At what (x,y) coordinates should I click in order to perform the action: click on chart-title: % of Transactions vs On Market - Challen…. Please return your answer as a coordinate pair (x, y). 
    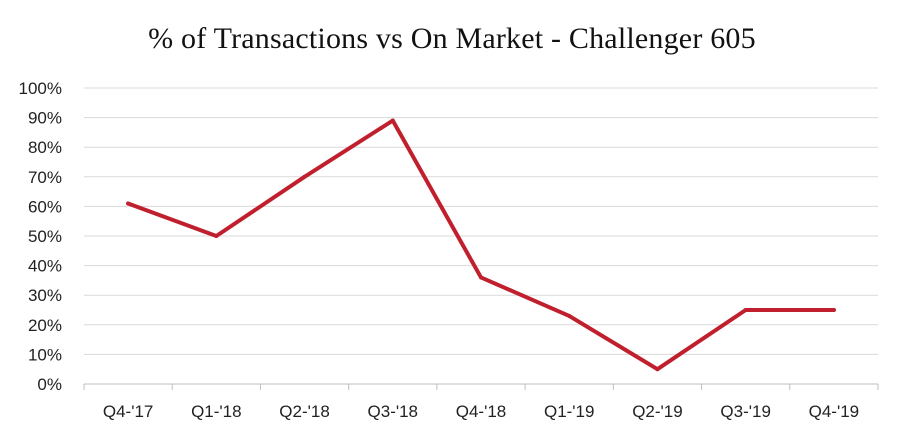
    Looking at the image, I should click on (452, 38).